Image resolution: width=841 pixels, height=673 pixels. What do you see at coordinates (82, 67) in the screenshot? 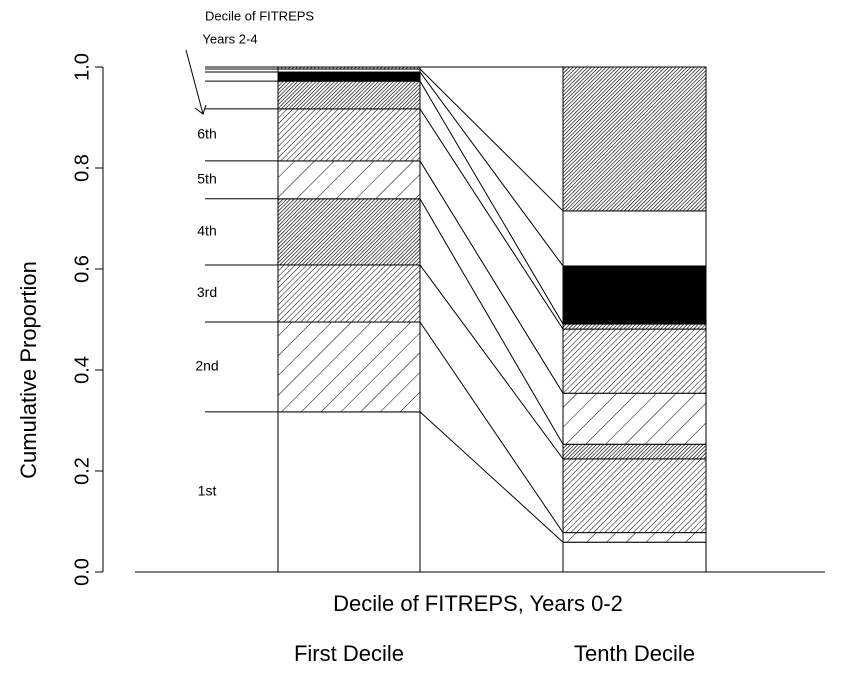
I see `y-tick-label: 1.0` at bounding box center [82, 67].